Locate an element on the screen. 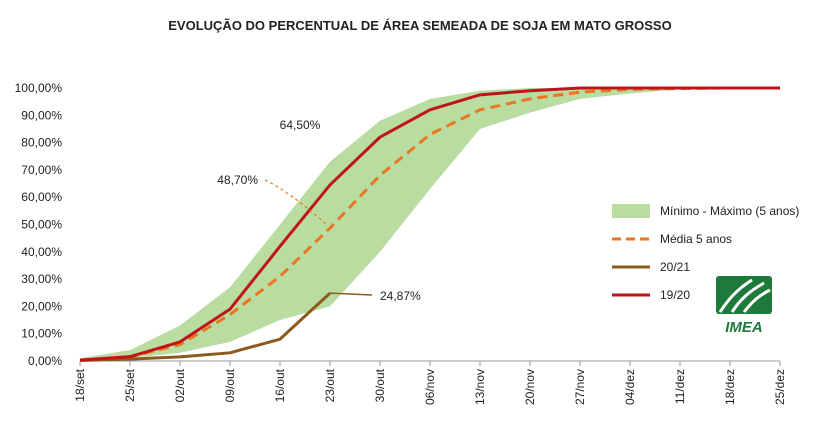 Image resolution: width=840 pixels, height=436 pixels. legend-label: Média 5 anos is located at coordinates (696, 239).